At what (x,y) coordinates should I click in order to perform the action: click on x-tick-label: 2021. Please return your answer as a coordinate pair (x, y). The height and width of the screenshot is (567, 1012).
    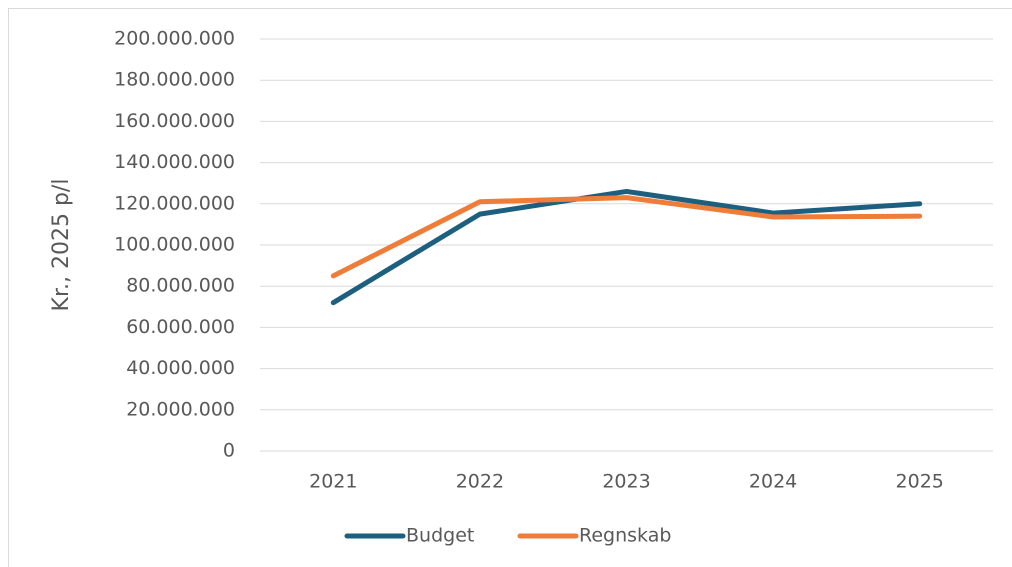
    Looking at the image, I should click on (333, 482).